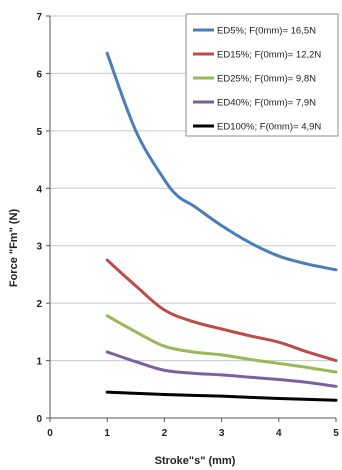 This screenshot has height=470, width=342. What do you see at coordinates (195, 461) in the screenshot?
I see `x-axis-title: Stroke"s" (mm)` at bounding box center [195, 461].